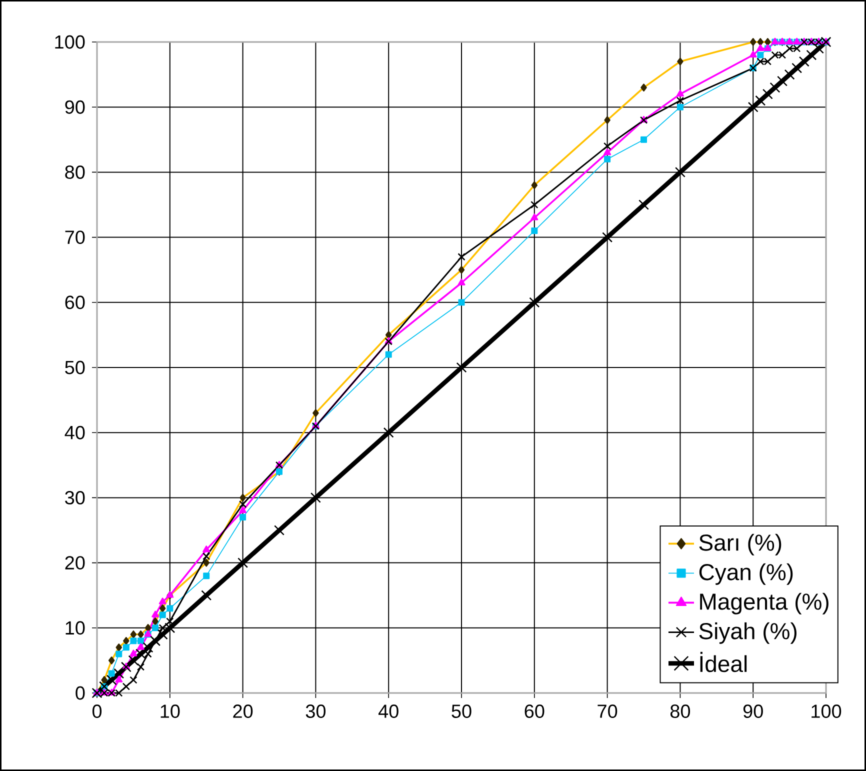 This screenshot has width=866, height=771. What do you see at coordinates (680, 711) in the screenshot?
I see `x-tick-label: 80` at bounding box center [680, 711].